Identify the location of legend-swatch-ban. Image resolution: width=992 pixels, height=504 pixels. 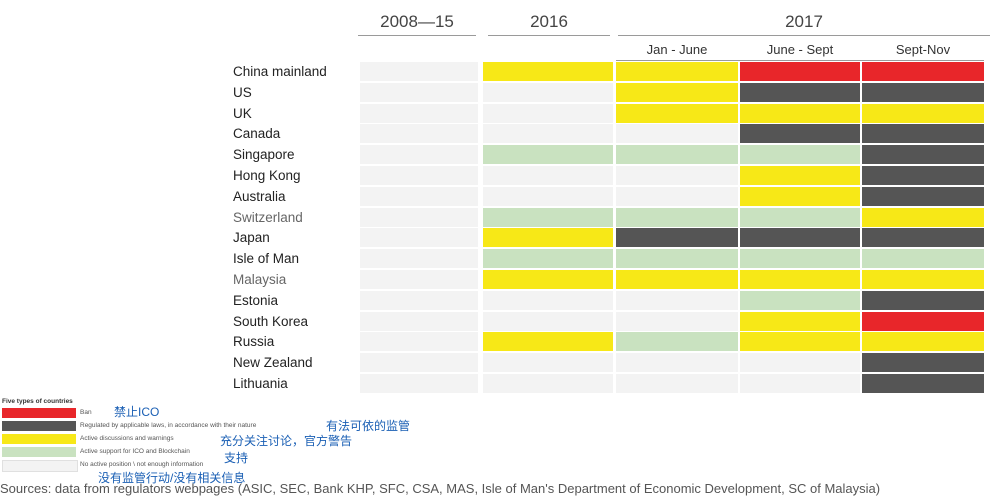
(39, 413).